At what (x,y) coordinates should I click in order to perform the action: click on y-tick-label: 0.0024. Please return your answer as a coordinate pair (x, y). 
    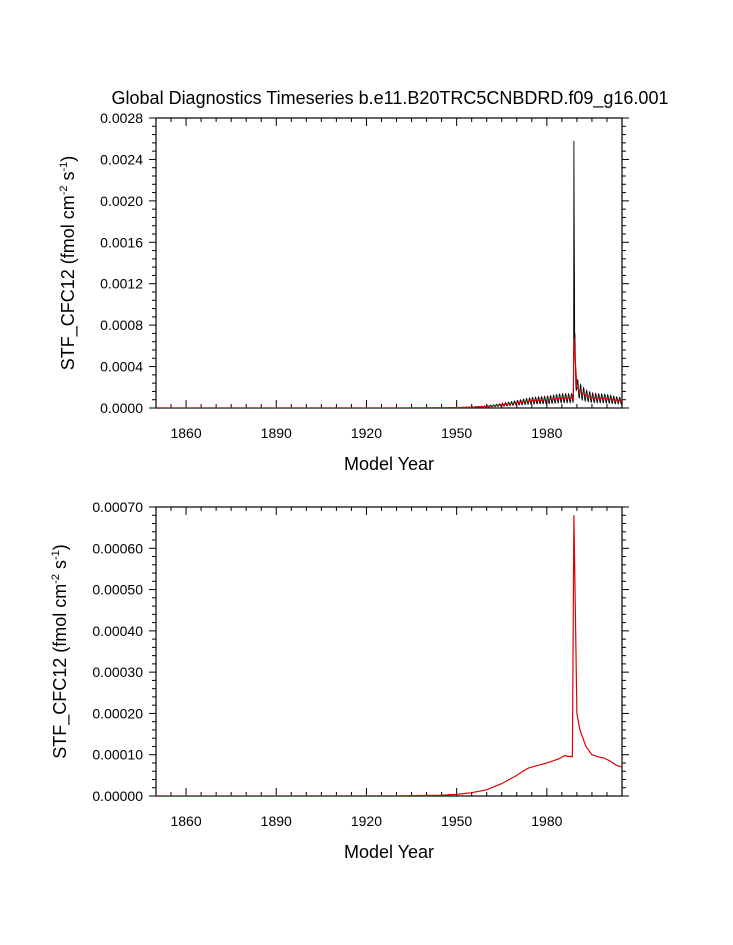
    Looking at the image, I should click on (121, 159).